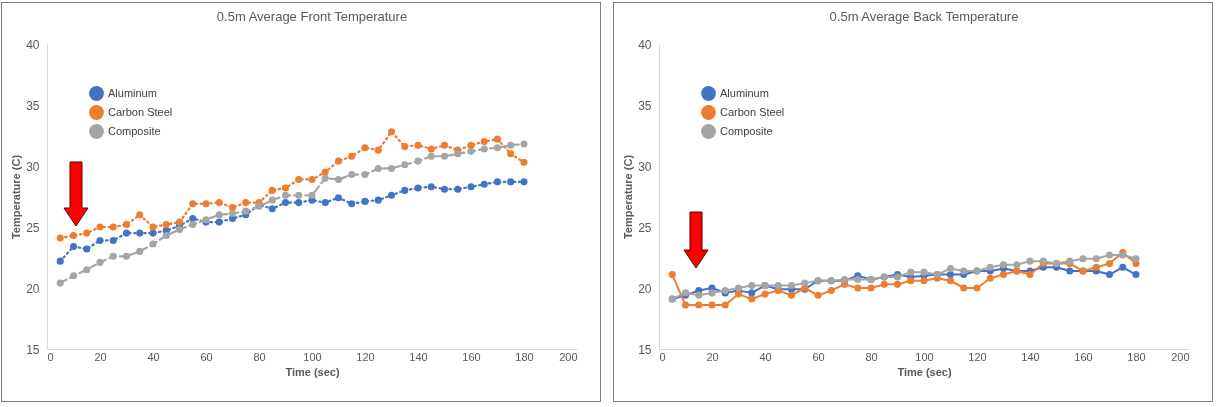  I want to click on chart-title: 0.5m Average Front Temperature, so click(312, 16).